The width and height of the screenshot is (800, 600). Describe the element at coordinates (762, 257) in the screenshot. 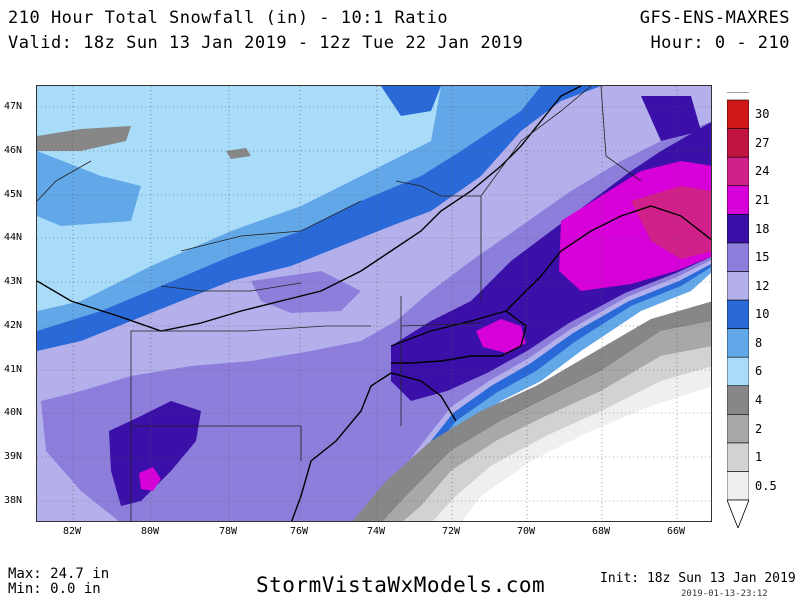

I see `legend-label-15: 15` at that location.